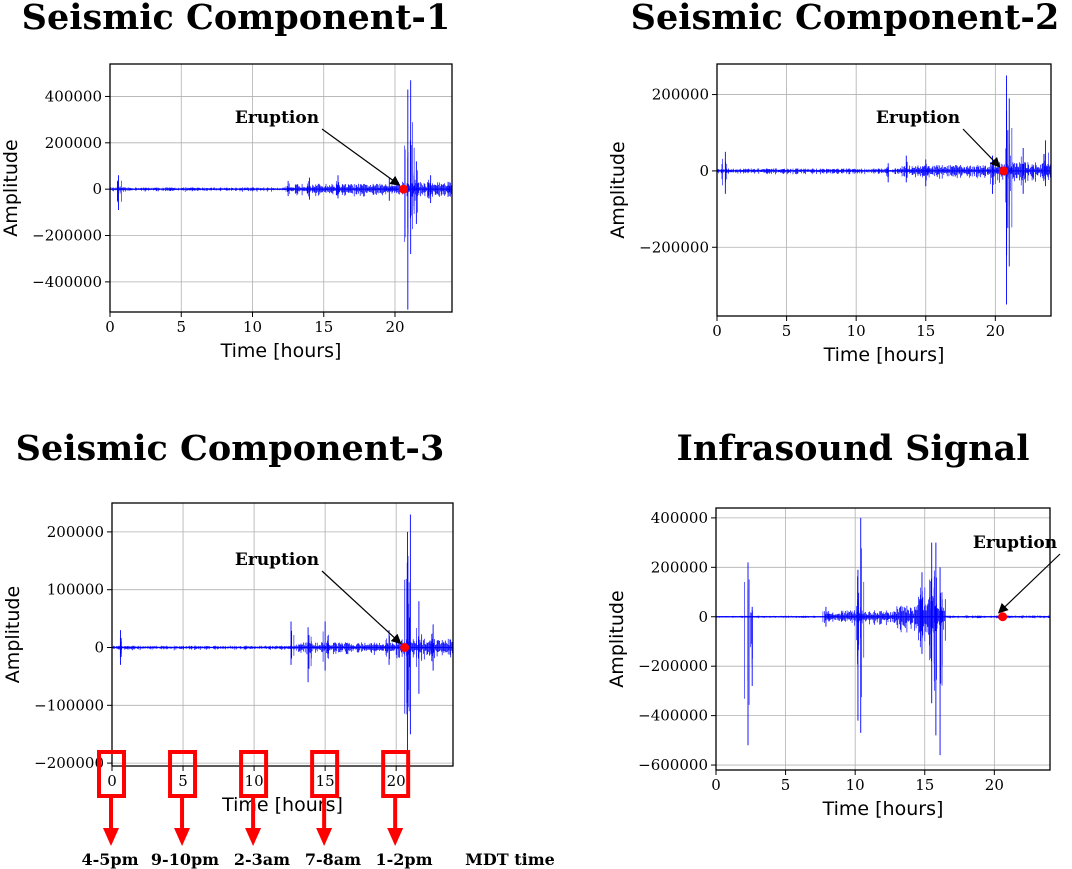 The image size is (1072, 869). Describe the element at coordinates (845, 19) in the screenshot. I see `chart-title: Seismic Component-2` at that location.